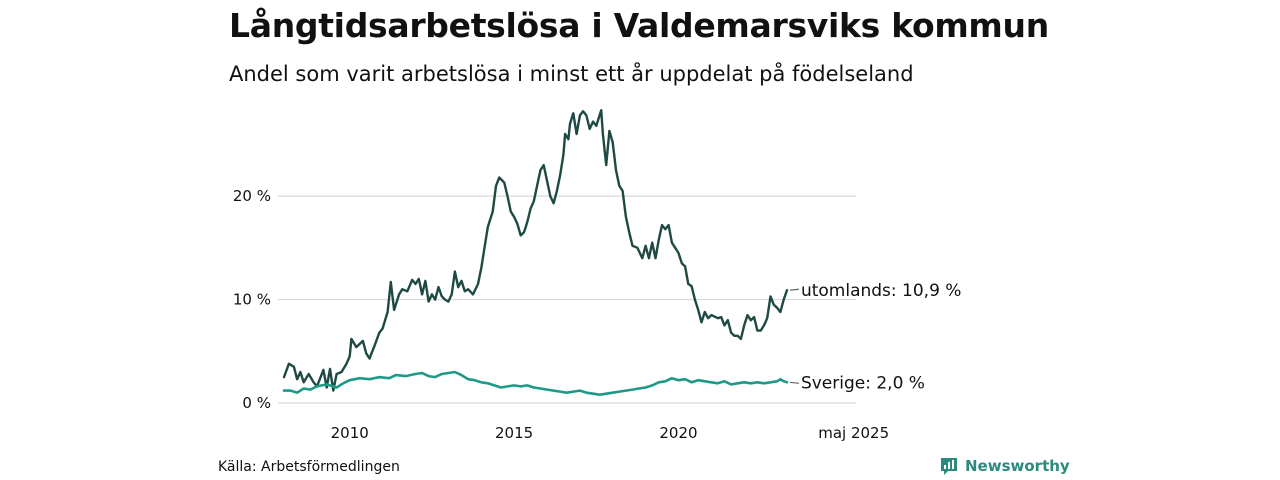 This screenshot has width=1280, height=480. I want to click on y-tick-label: 10 %, so click(252, 300).